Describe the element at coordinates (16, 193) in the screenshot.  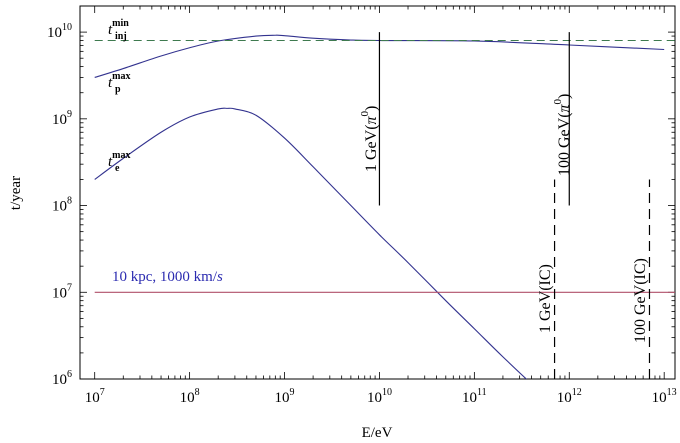
I see `y-axis-label: t/year` at that location.